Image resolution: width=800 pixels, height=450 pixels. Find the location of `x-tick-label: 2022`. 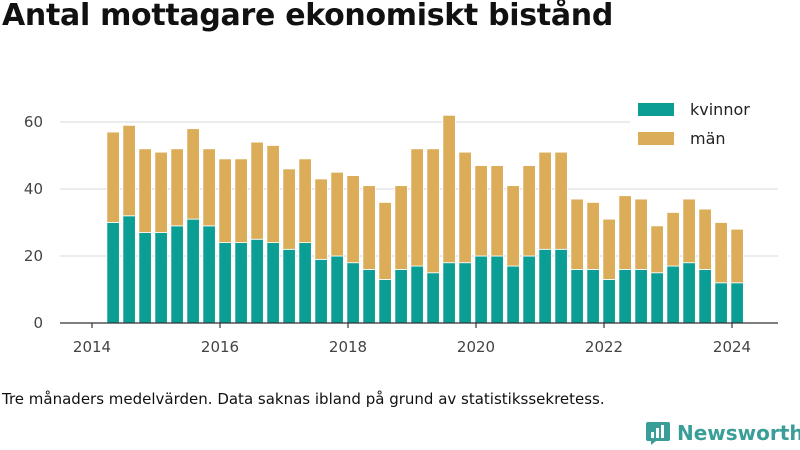

x-tick-label: 2022 is located at coordinates (604, 347).